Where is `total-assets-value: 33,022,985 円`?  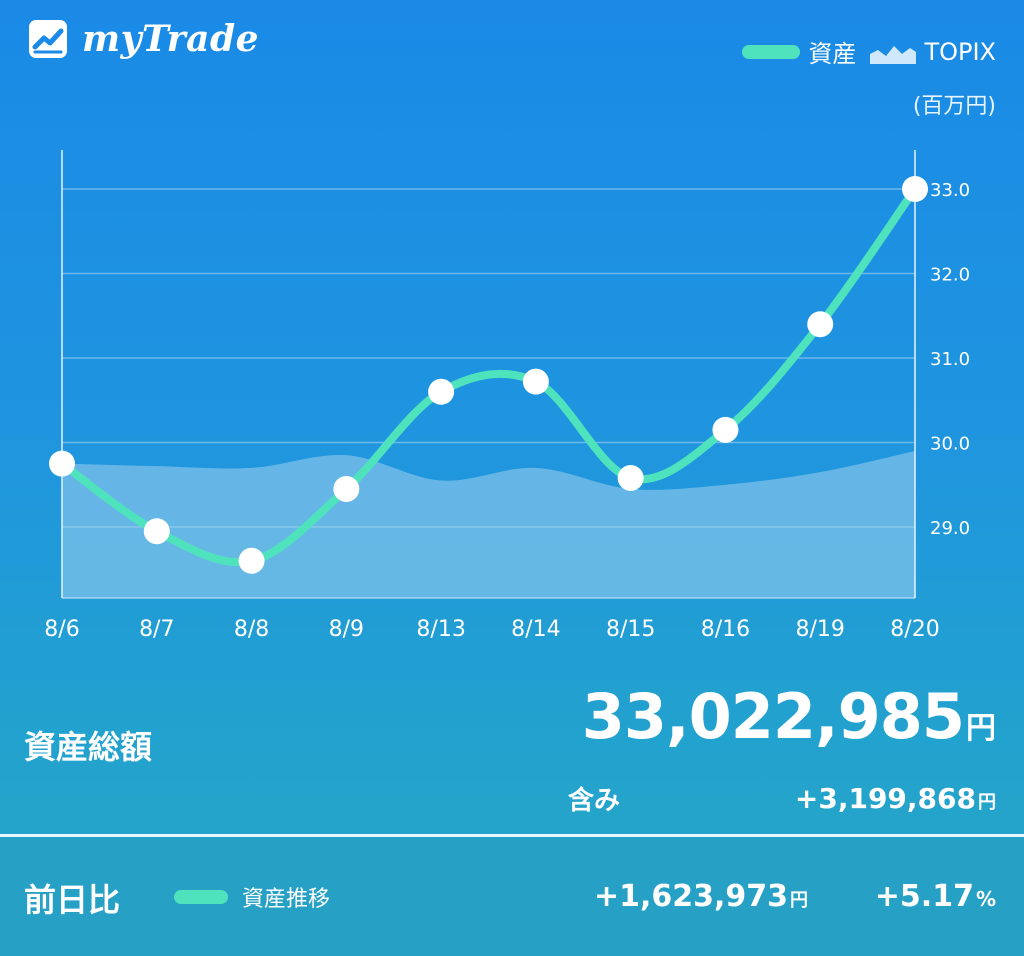 total-assets-value: 33,022,985 円 is located at coordinates (789, 716).